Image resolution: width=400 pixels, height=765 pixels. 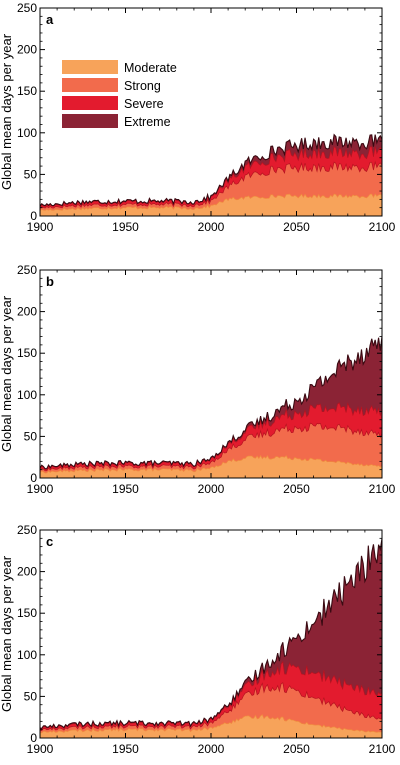 I want to click on panel-label: a, so click(x=50, y=19).